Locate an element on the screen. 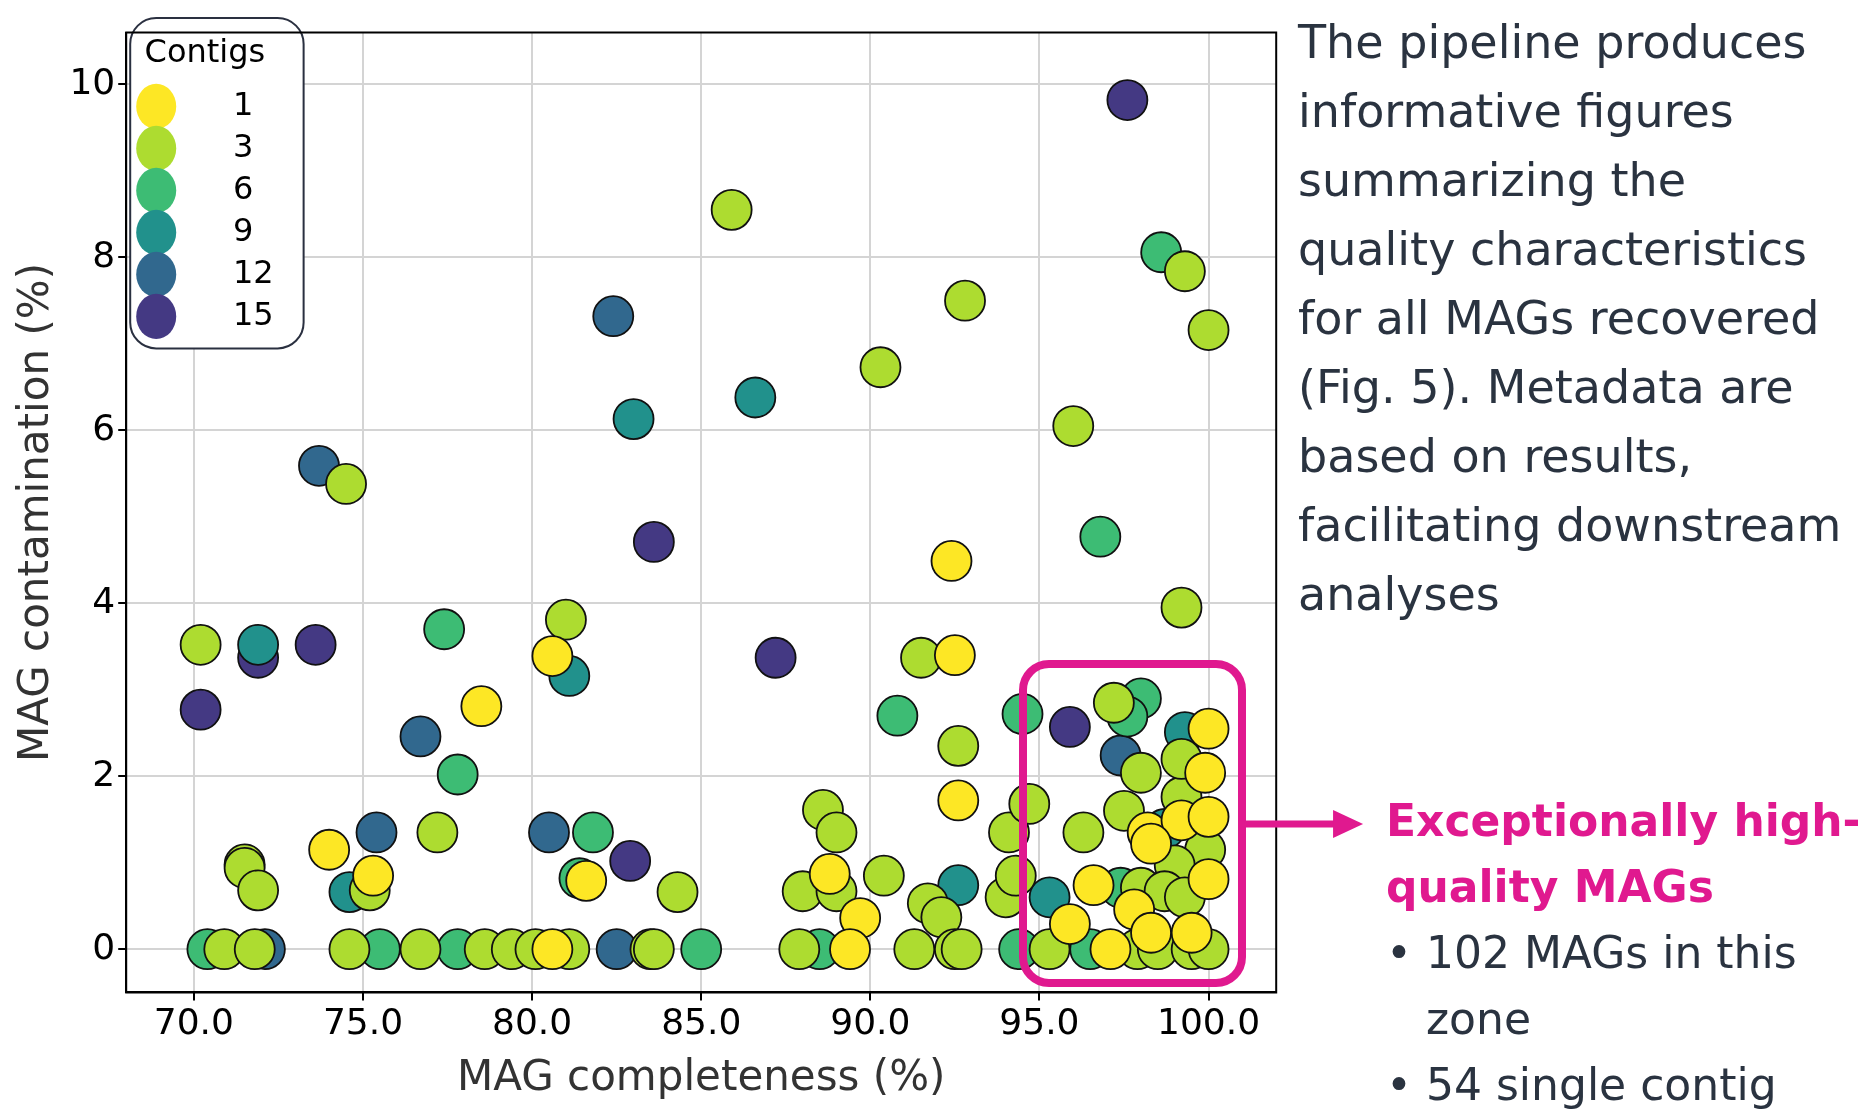 This screenshot has height=1116, width=1858. x-tick-label: 95.0 is located at coordinates (1039, 1022).